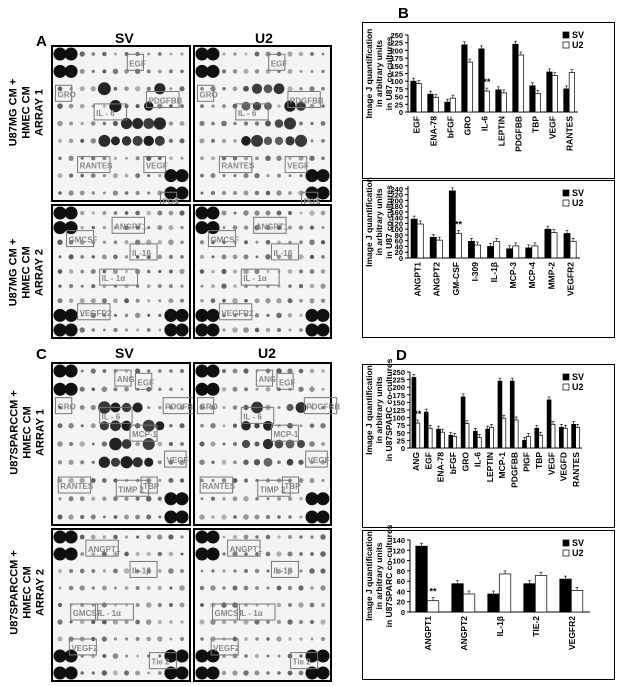  Describe the element at coordinates (111, 416) in the screenshot. I see `blot-label: IL - 6` at that location.